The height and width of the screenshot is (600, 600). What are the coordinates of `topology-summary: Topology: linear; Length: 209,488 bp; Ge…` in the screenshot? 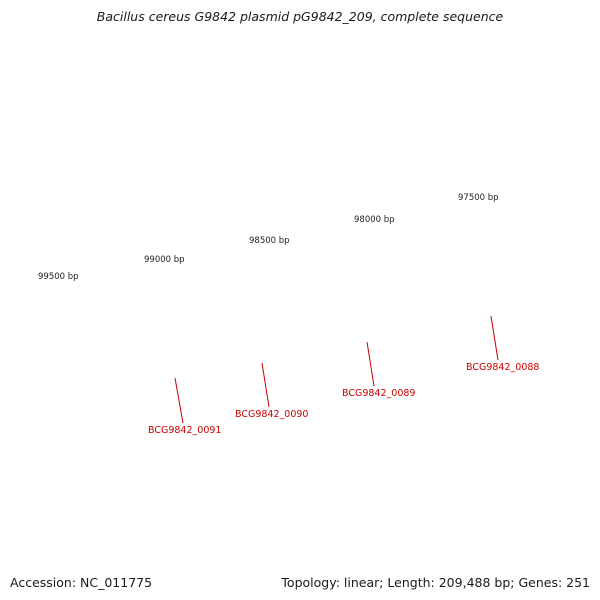 It's located at (435, 582).